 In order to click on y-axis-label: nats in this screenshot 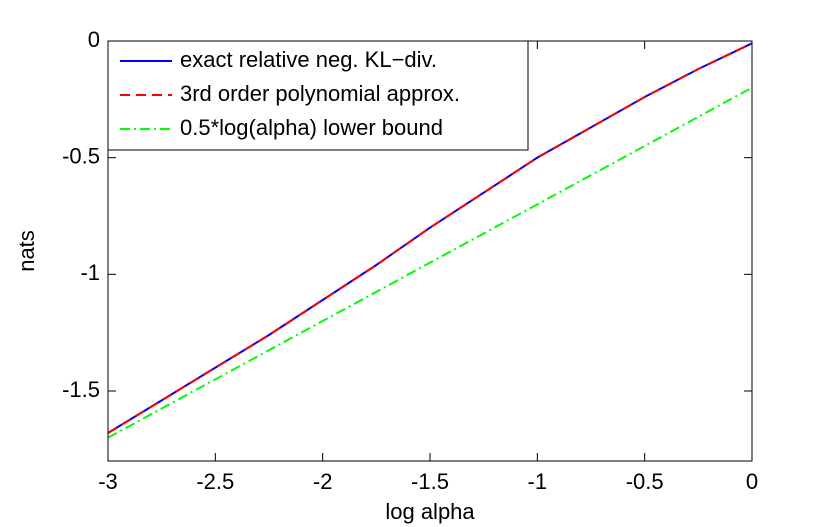, I will do `click(26, 251)`.